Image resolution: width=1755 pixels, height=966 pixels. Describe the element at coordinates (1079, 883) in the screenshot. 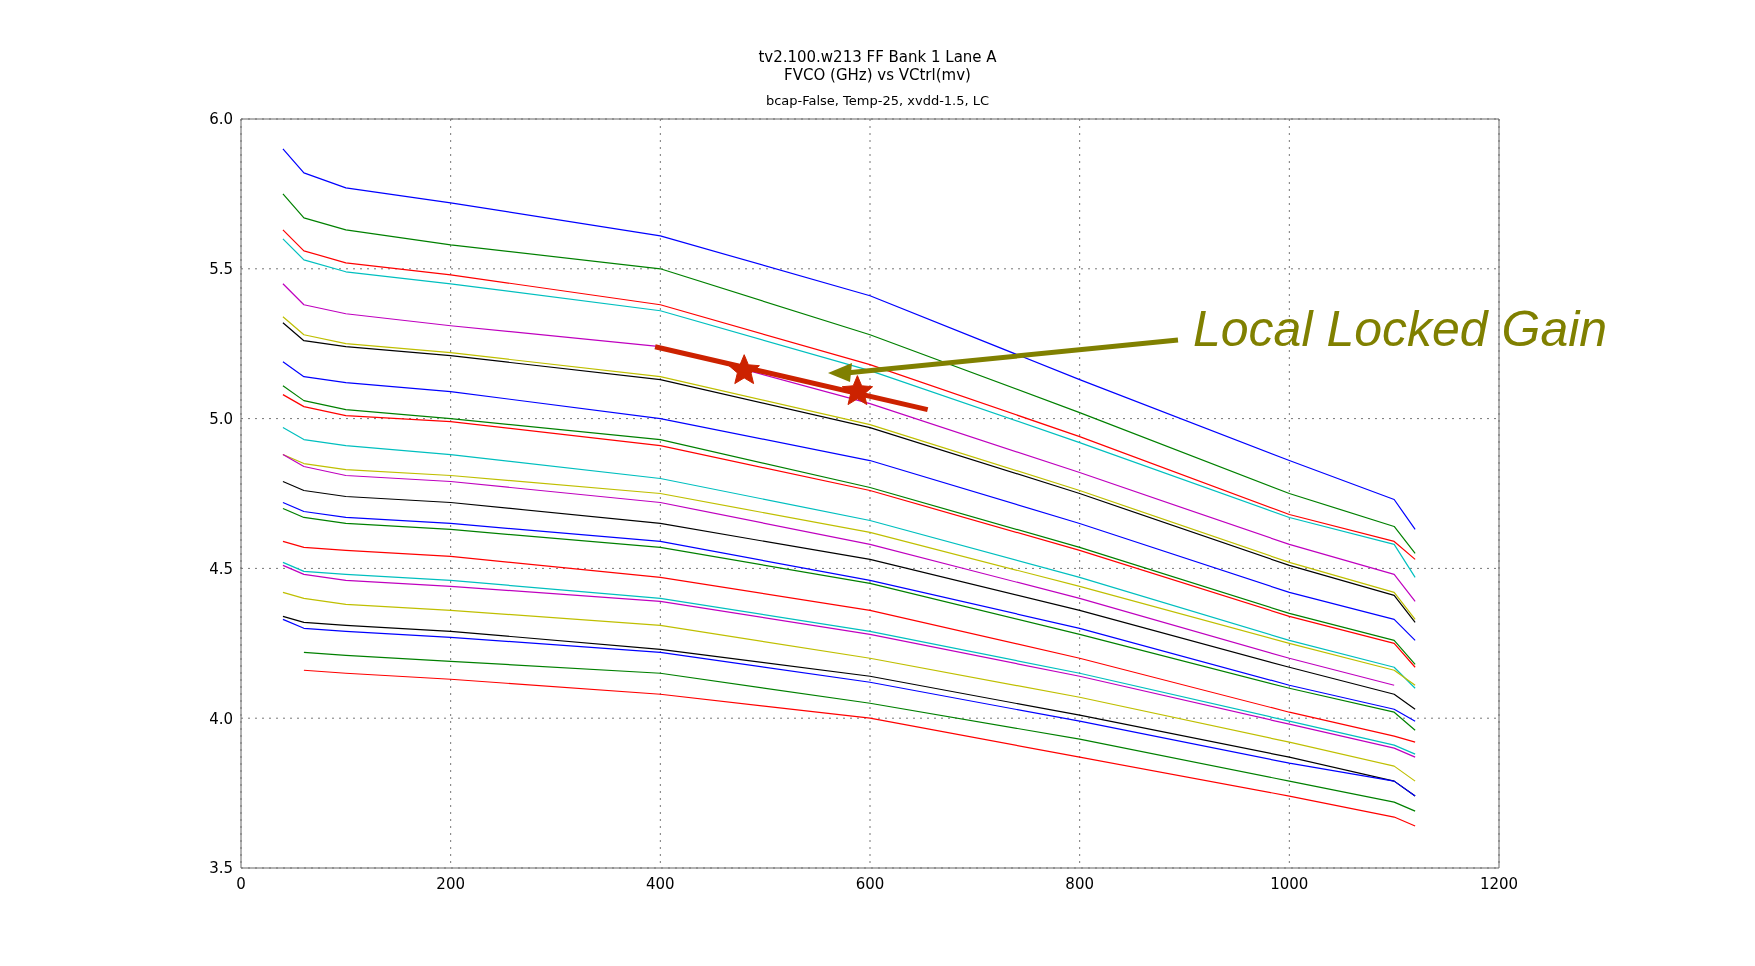

I see `x-tick-label: 800` at that location.